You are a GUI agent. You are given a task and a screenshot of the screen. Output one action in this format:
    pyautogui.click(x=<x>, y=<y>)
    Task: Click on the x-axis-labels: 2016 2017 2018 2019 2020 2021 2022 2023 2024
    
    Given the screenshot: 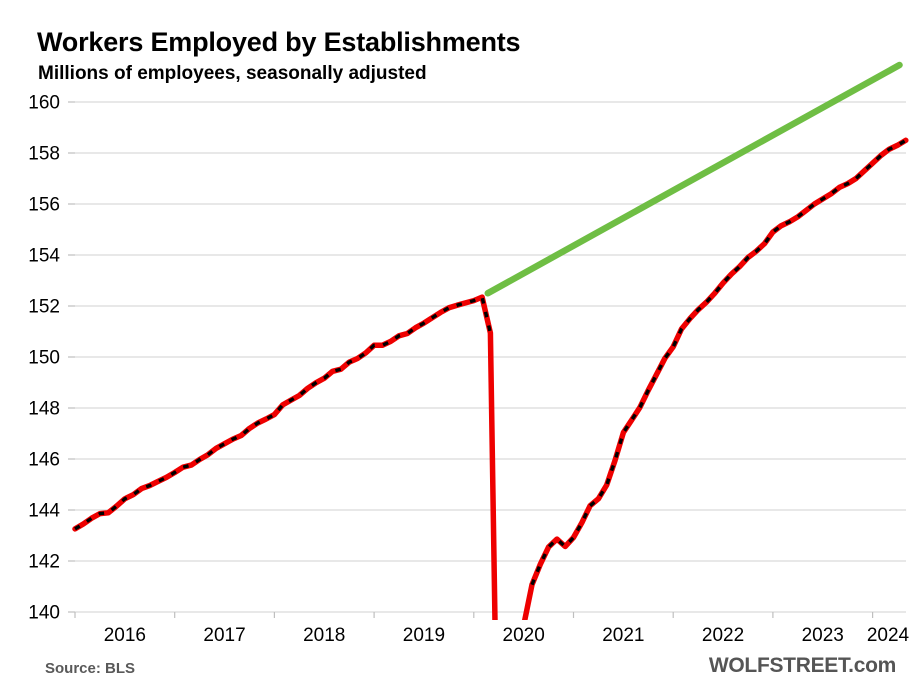 What is the action you would take?
    pyautogui.click(x=507, y=635)
    